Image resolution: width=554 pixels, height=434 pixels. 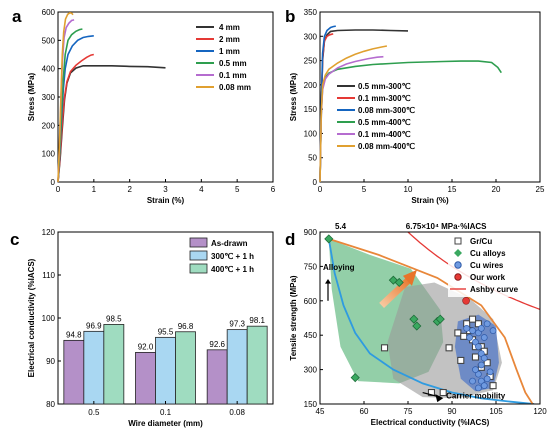 What do you see at coordinates (94, 412) in the screenshot?
I see `panel-c-x-tick-label: 0.5` at bounding box center [94, 412].